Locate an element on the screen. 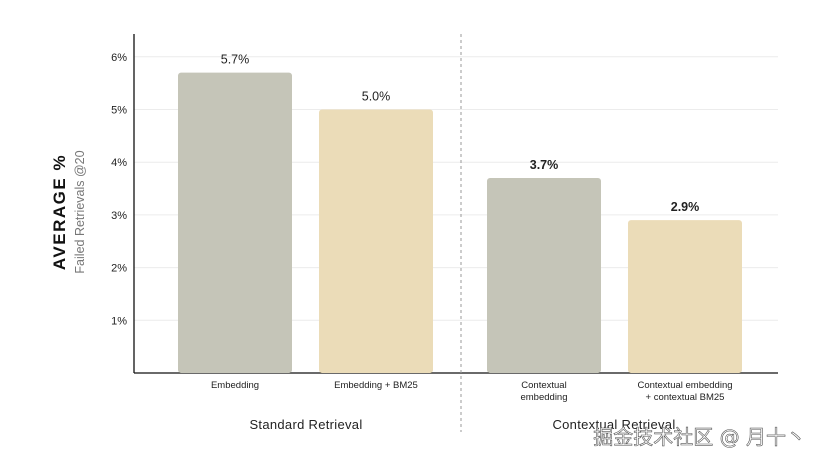 This screenshot has height=466, width=828. group-label-standard: Standard Retrieval is located at coordinates (305, 424).